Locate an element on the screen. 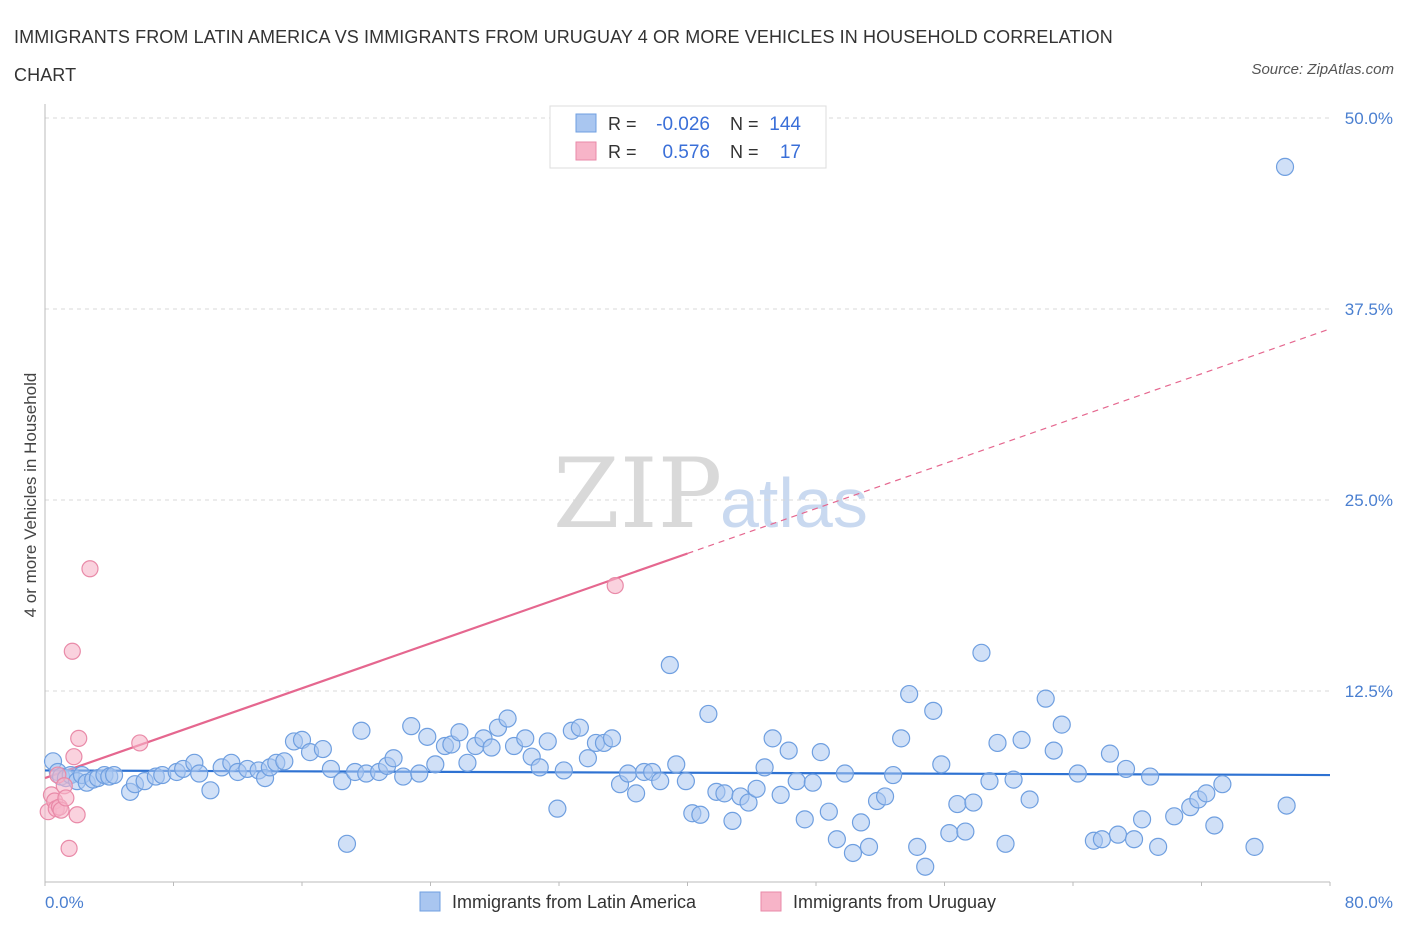 The height and width of the screenshot is (930, 1406). bottom-legend-swatch-pink is located at coordinates (771, 901).